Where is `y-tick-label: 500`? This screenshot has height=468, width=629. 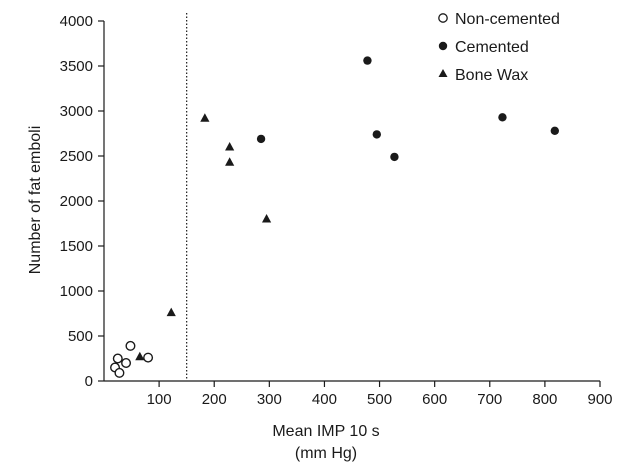
y-tick-label: 500 is located at coordinates (80, 336).